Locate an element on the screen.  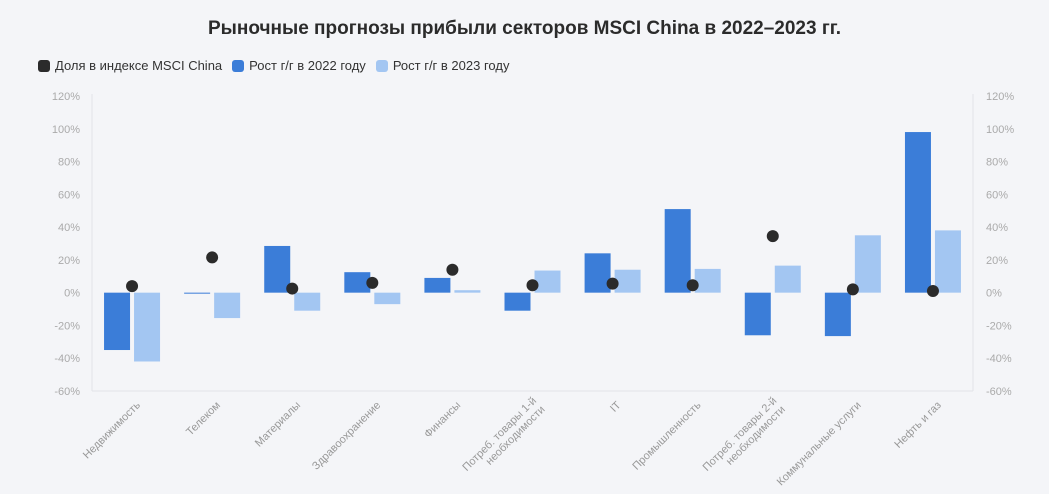
legend-label-2023: Рост г/г в 2023 году is located at coordinates (451, 65).